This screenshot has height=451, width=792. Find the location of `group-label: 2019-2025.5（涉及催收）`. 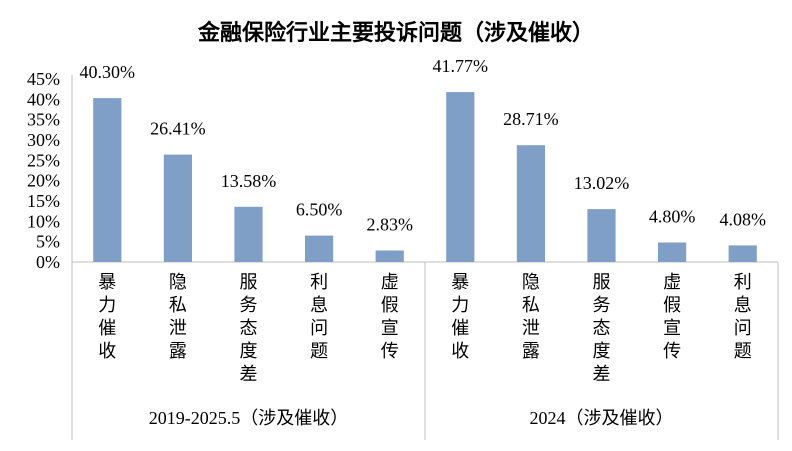

group-label: 2019-2025.5（涉及催收） is located at coordinates (249, 418).